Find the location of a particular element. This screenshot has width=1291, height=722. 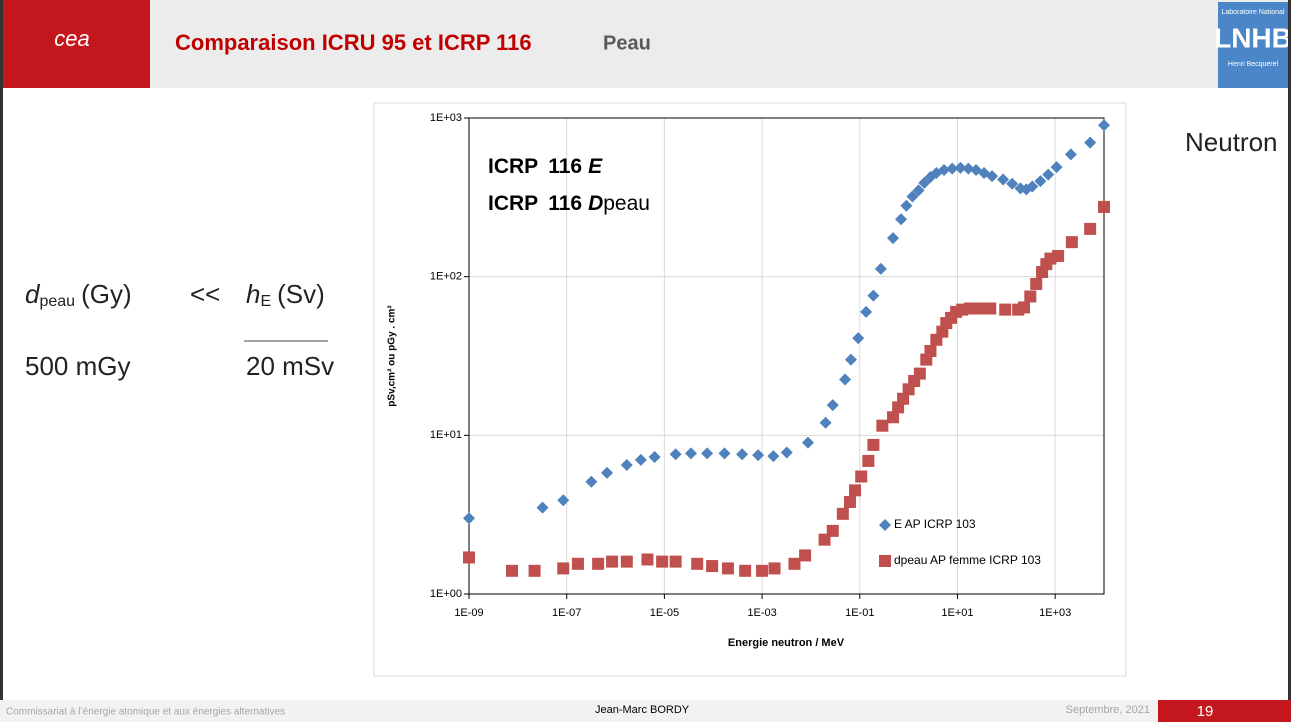

x-tick-label: 1E-01 is located at coordinates (859, 613).